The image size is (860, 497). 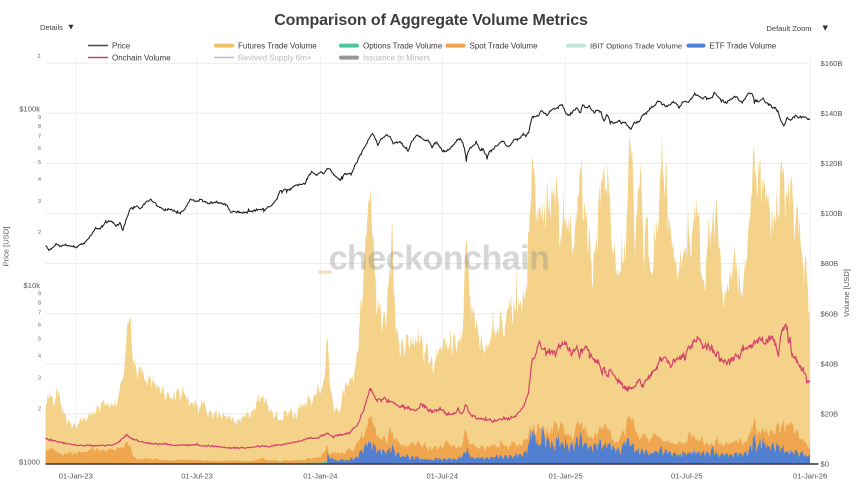 I want to click on svg-text: $100k, so click(x=29, y=109).